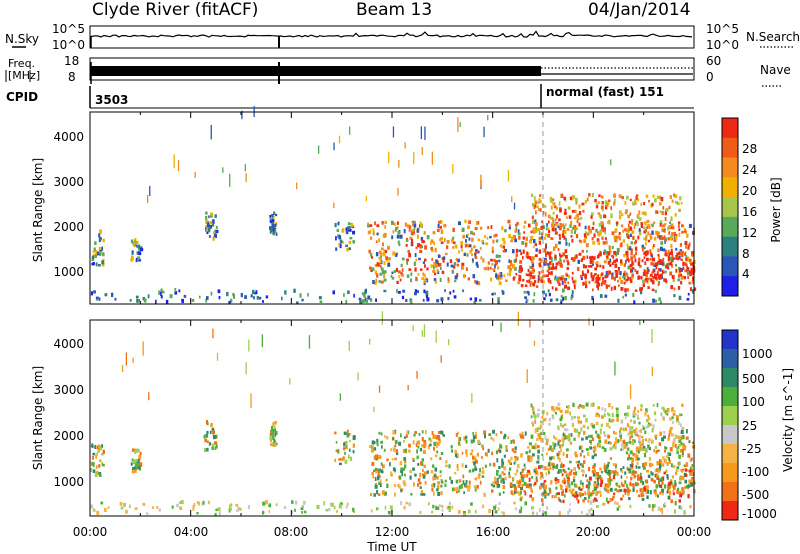  What do you see at coordinates (38, 210) in the screenshot?
I see `power-ylabel: Slant Range [km]` at bounding box center [38, 210].